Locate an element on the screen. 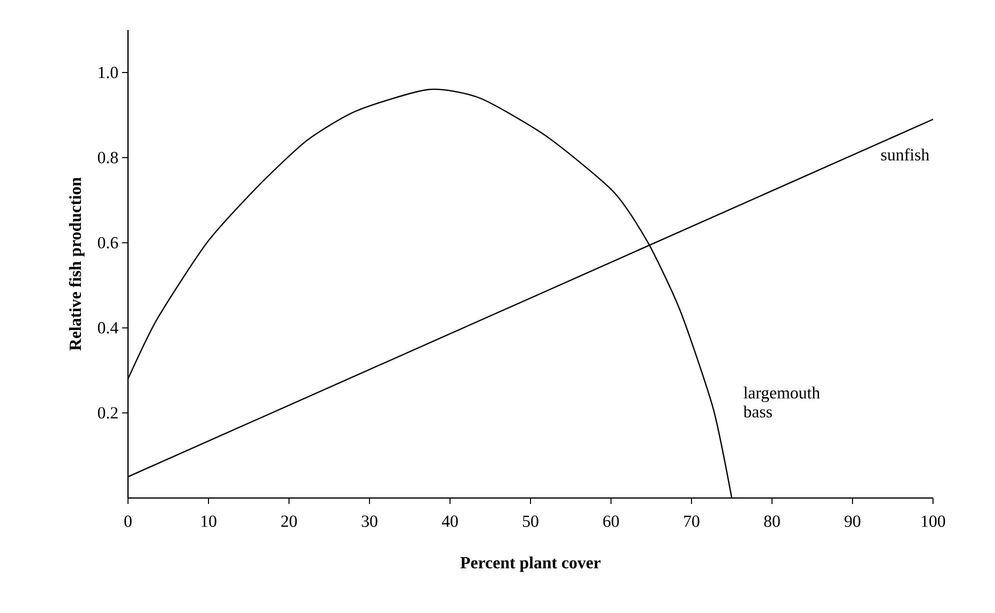 This screenshot has height=613, width=995. x-tick-label: 0 is located at coordinates (128, 521).